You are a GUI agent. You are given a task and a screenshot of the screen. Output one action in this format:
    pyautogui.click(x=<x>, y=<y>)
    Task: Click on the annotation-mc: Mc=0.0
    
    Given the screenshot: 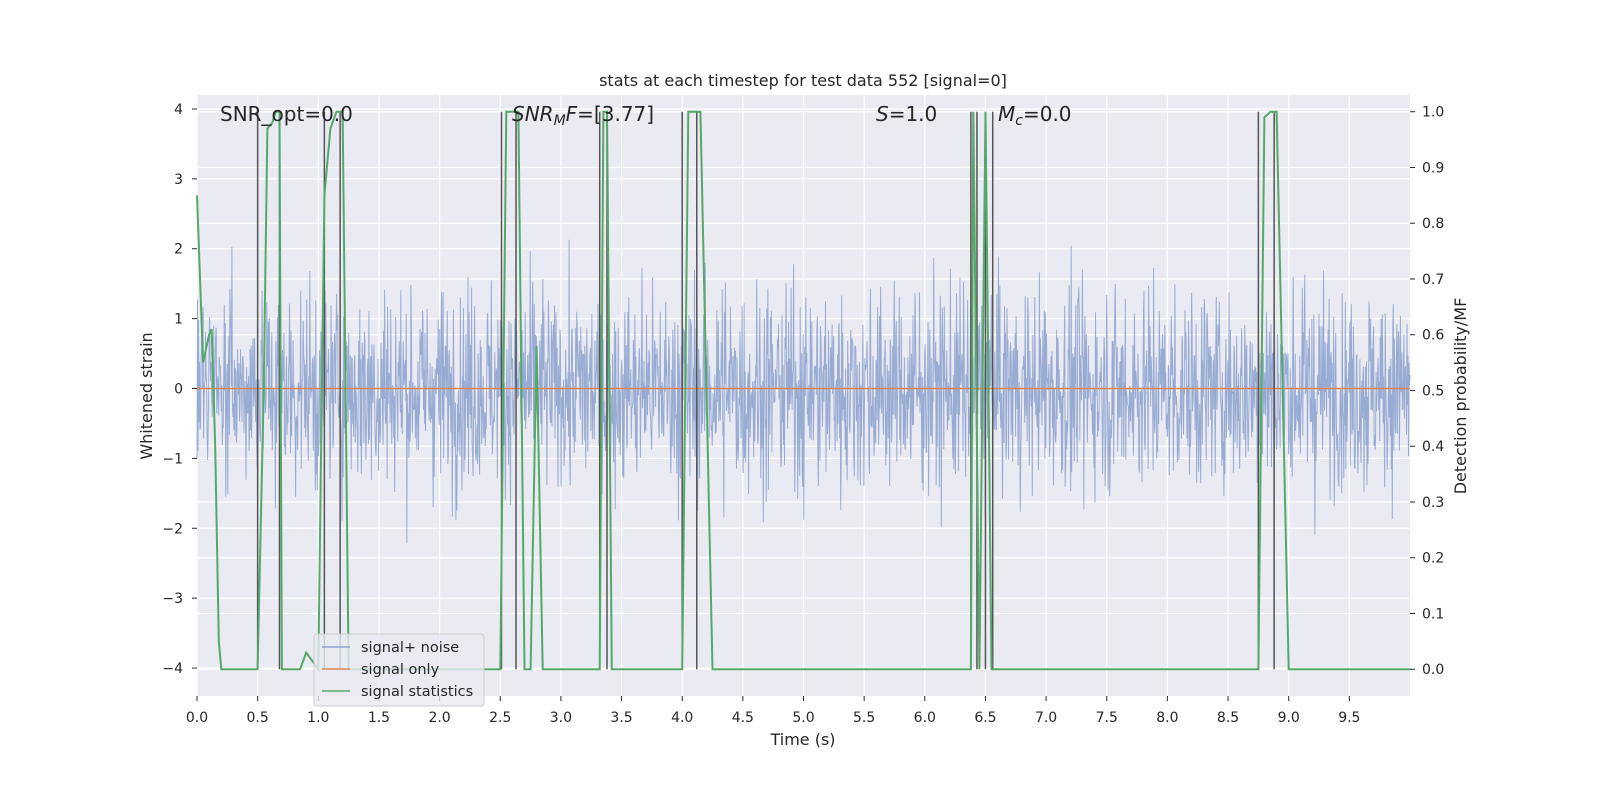 What is the action you would take?
    pyautogui.click(x=1035, y=115)
    